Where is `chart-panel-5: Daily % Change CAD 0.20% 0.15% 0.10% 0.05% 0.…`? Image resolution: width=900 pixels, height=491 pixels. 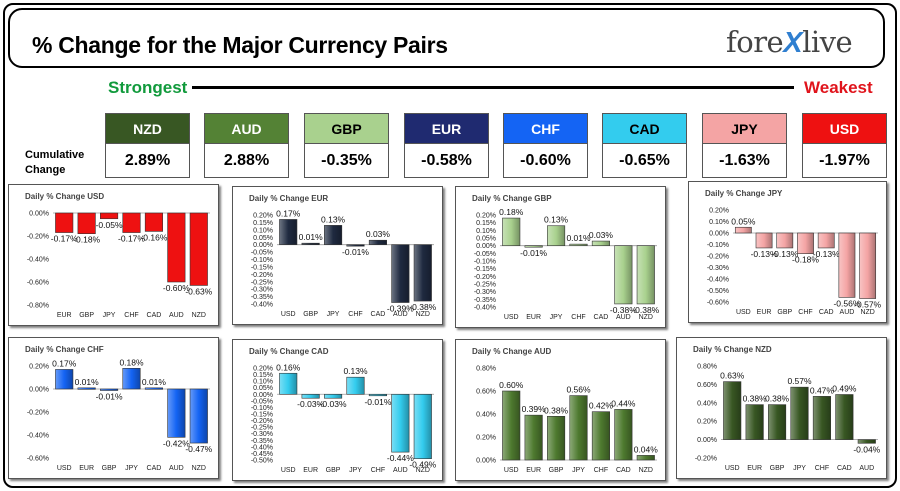 chart-panel-5: Daily % Change CAD 0.20% 0.15% 0.10% 0.05% 0.… is located at coordinates (337, 410).